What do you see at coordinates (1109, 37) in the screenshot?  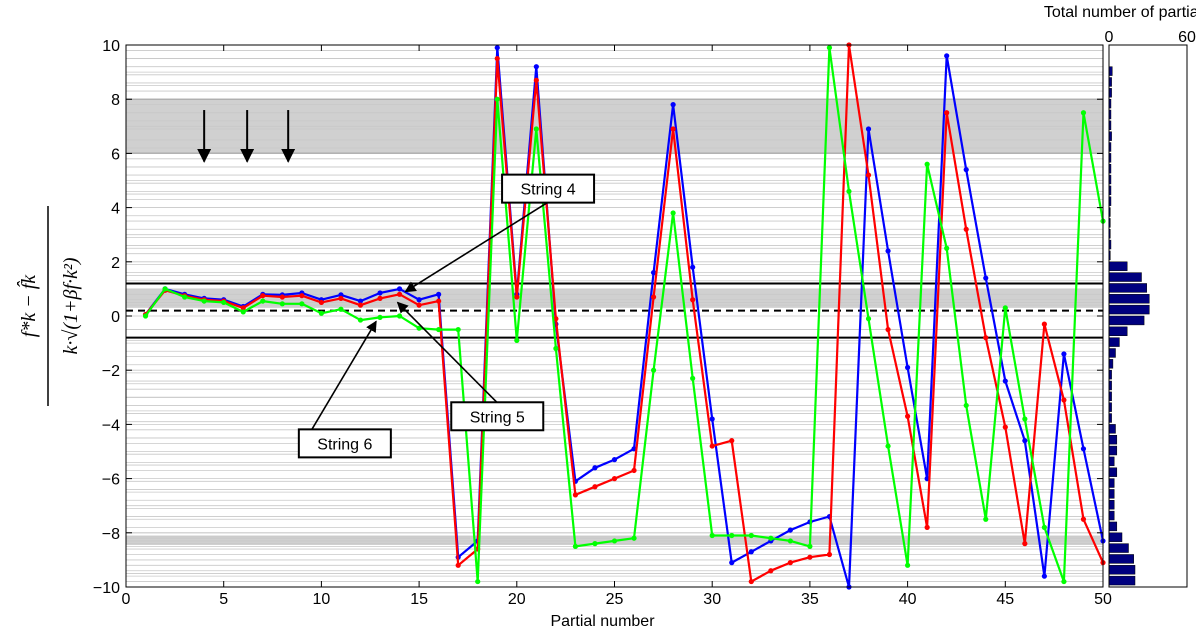 I see `histogram-tick-label: 0` at bounding box center [1109, 37].